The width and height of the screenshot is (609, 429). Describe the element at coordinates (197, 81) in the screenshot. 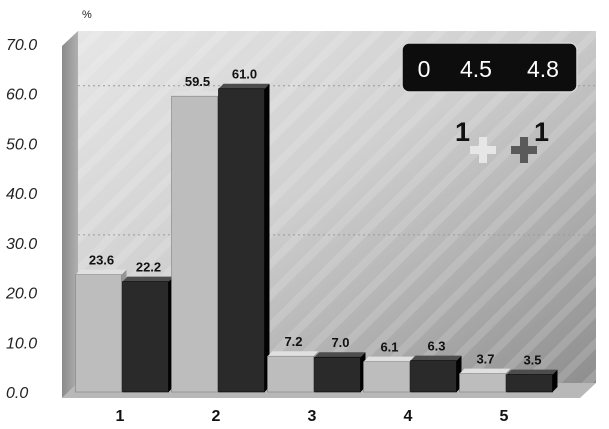

I see `data-label: 59.5` at that location.